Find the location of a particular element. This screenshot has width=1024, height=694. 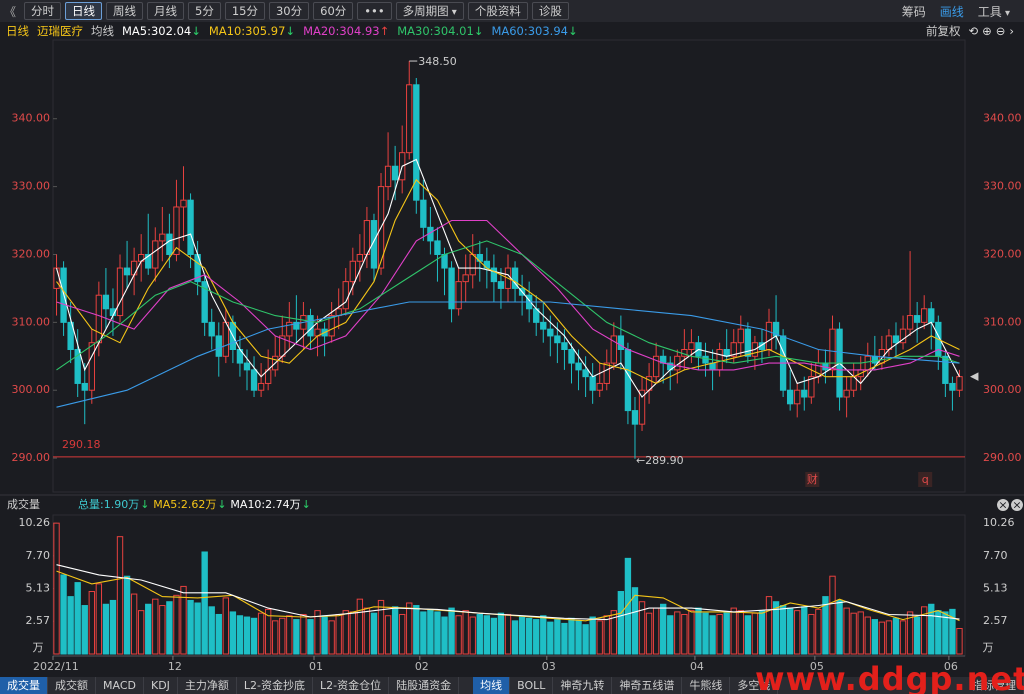

period-button: 诊股 is located at coordinates (550, 11).